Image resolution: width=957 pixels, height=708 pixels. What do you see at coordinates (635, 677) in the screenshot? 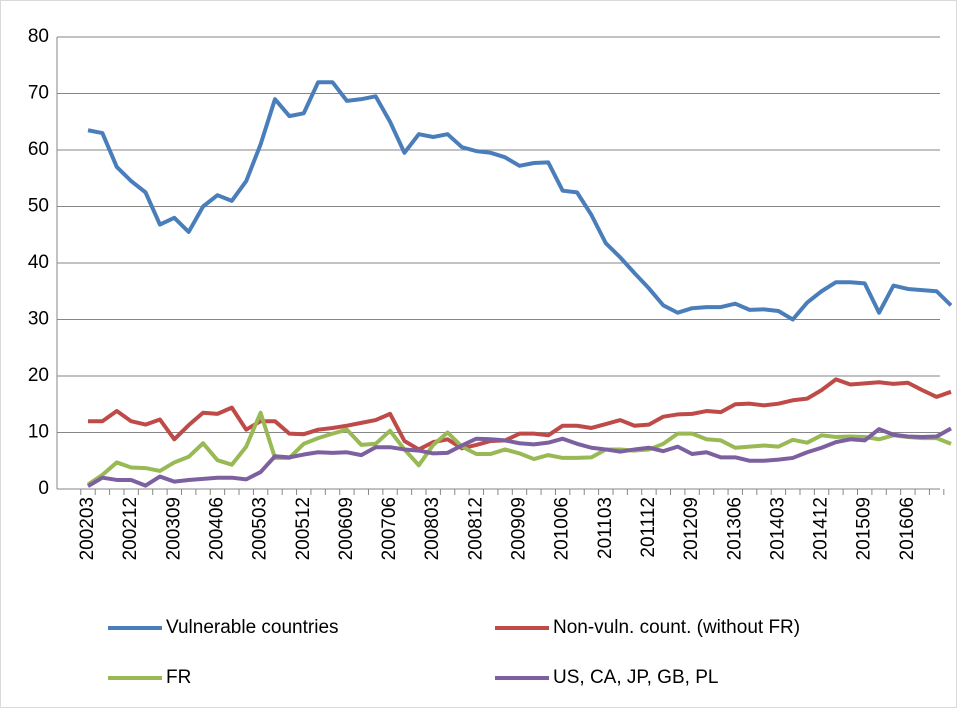
I see `legend-label: US, CA, JP, GB, PL` at bounding box center [635, 677].